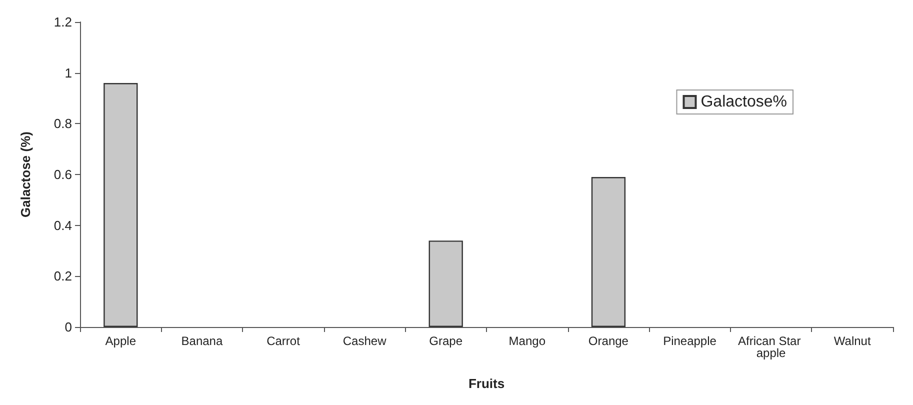  Describe the element at coordinates (63, 225) in the screenshot. I see `y-tick-label: 0.4` at that location.